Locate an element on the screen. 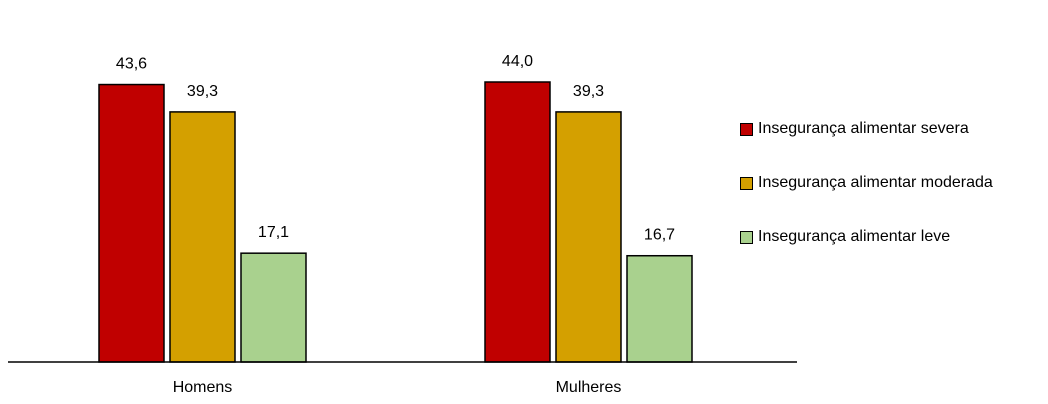  value-label-mulheres-inseguranca-alimentar-moderada: 39,3 is located at coordinates (588, 91).